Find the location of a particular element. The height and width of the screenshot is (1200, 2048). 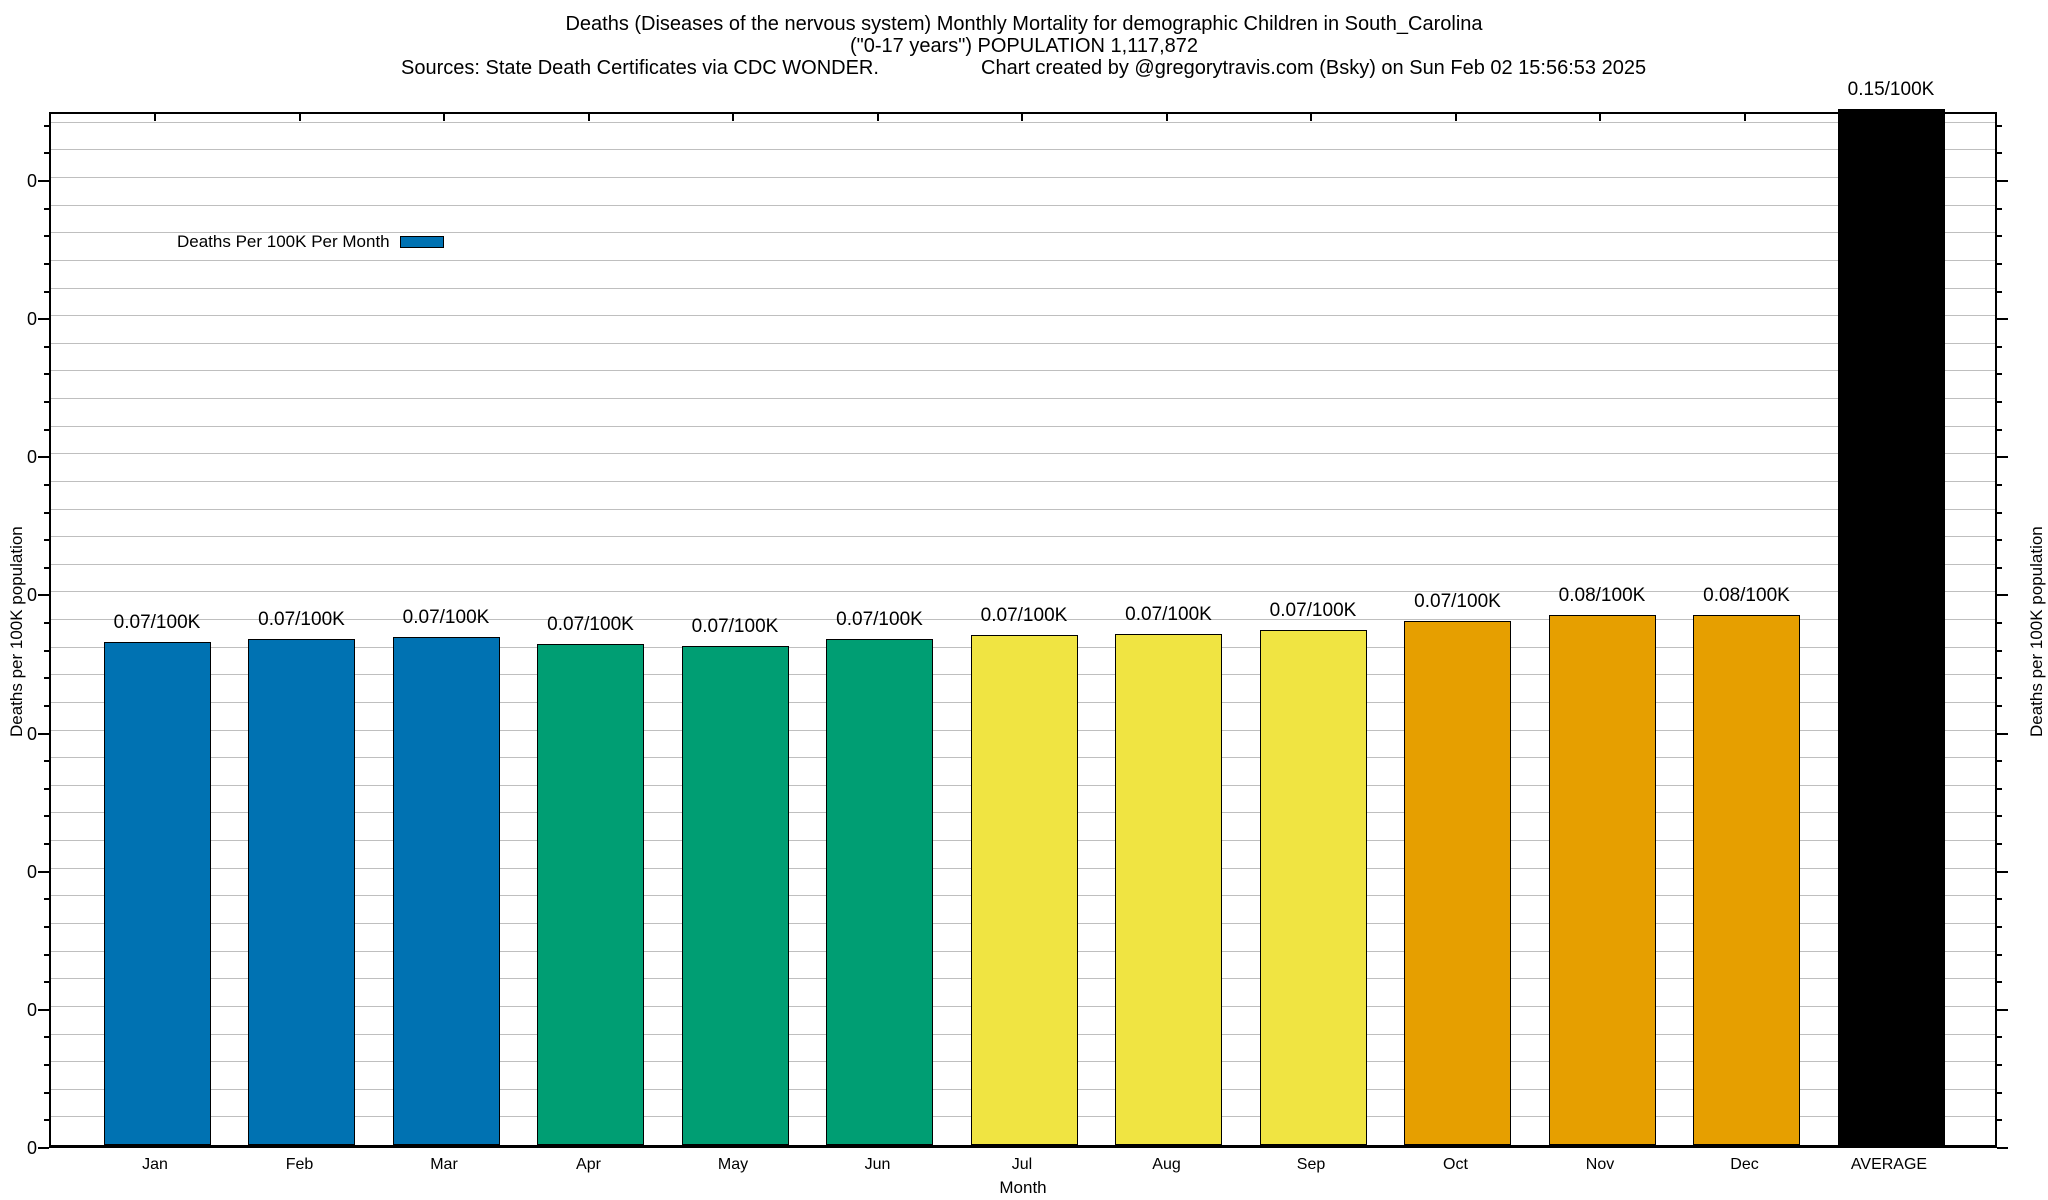

bar-apr is located at coordinates (590, 894).